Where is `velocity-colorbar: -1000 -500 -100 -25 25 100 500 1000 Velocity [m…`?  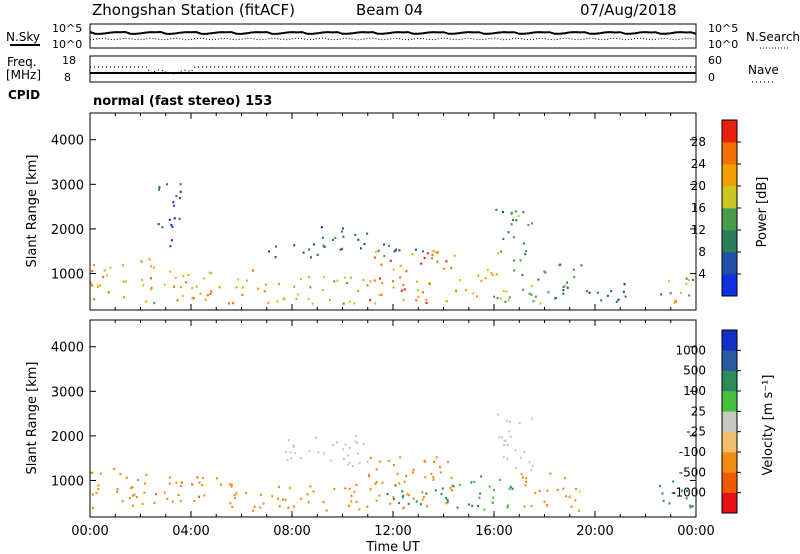 velocity-colorbar: -1000 -500 -100 -25 25 100 500 1000 Velocity [m… is located at coordinates (723, 421).